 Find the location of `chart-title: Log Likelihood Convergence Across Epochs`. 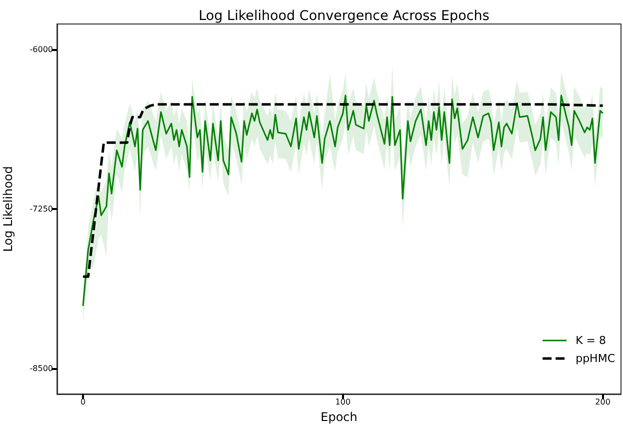

chart-title: Log Likelihood Convergence Across Epochs is located at coordinates (344, 16).